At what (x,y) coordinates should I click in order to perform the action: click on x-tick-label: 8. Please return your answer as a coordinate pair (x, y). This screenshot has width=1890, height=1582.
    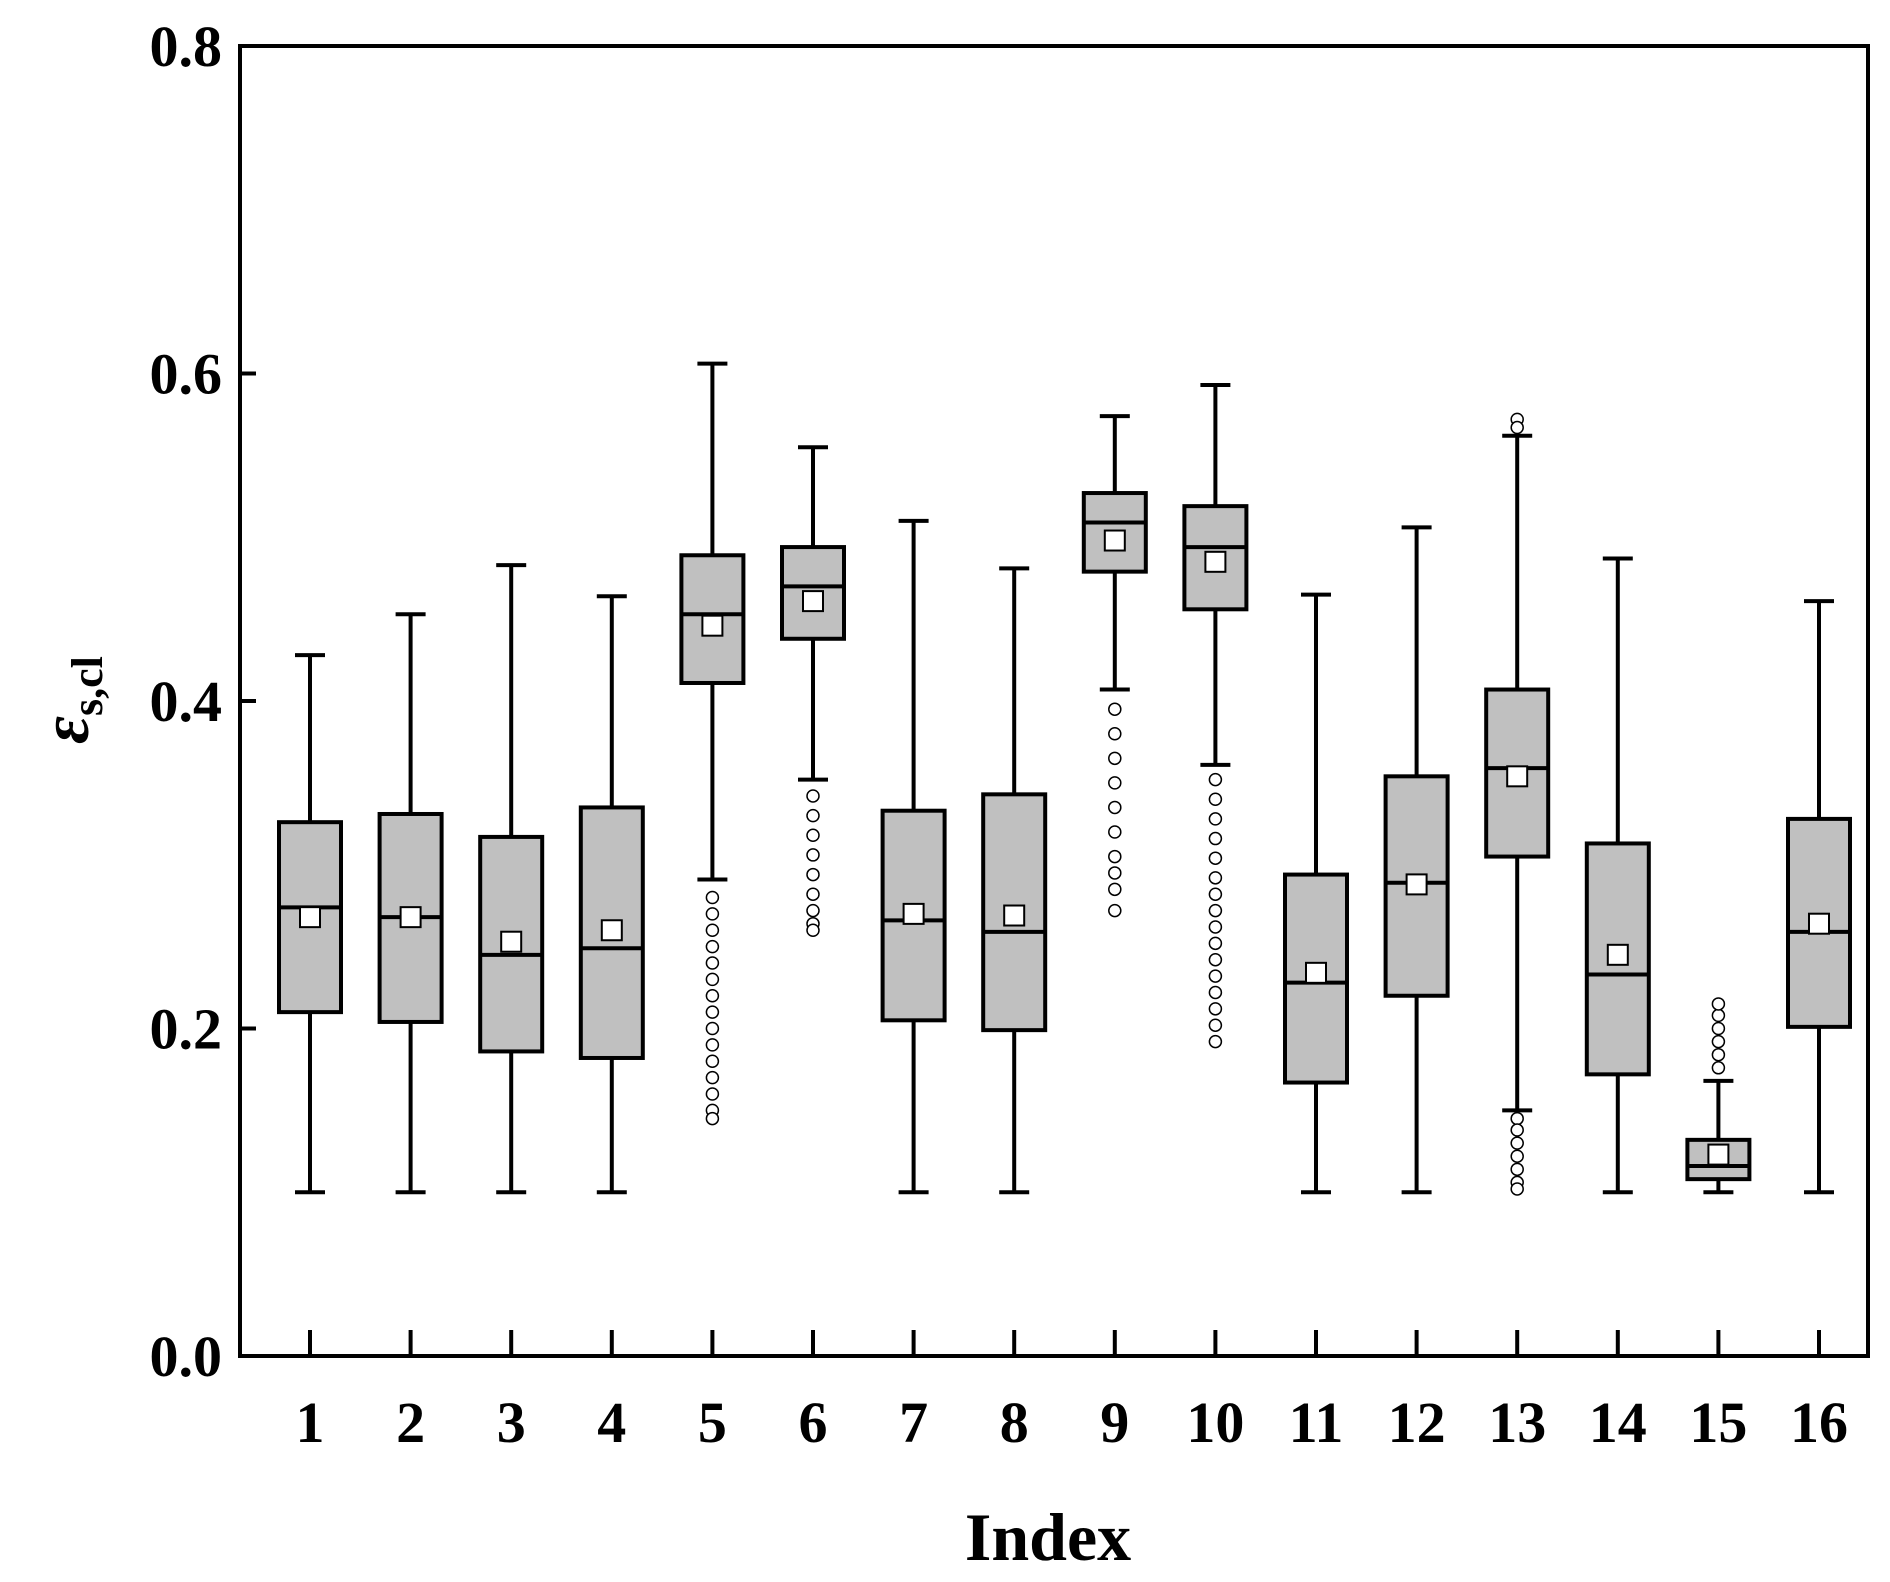
    Looking at the image, I should click on (1014, 1422).